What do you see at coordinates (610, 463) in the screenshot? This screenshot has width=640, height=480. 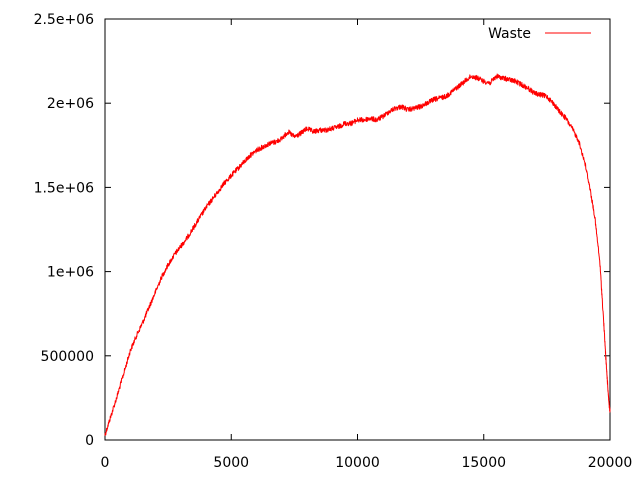 I see `x-tick-label: 20000` at bounding box center [610, 463].